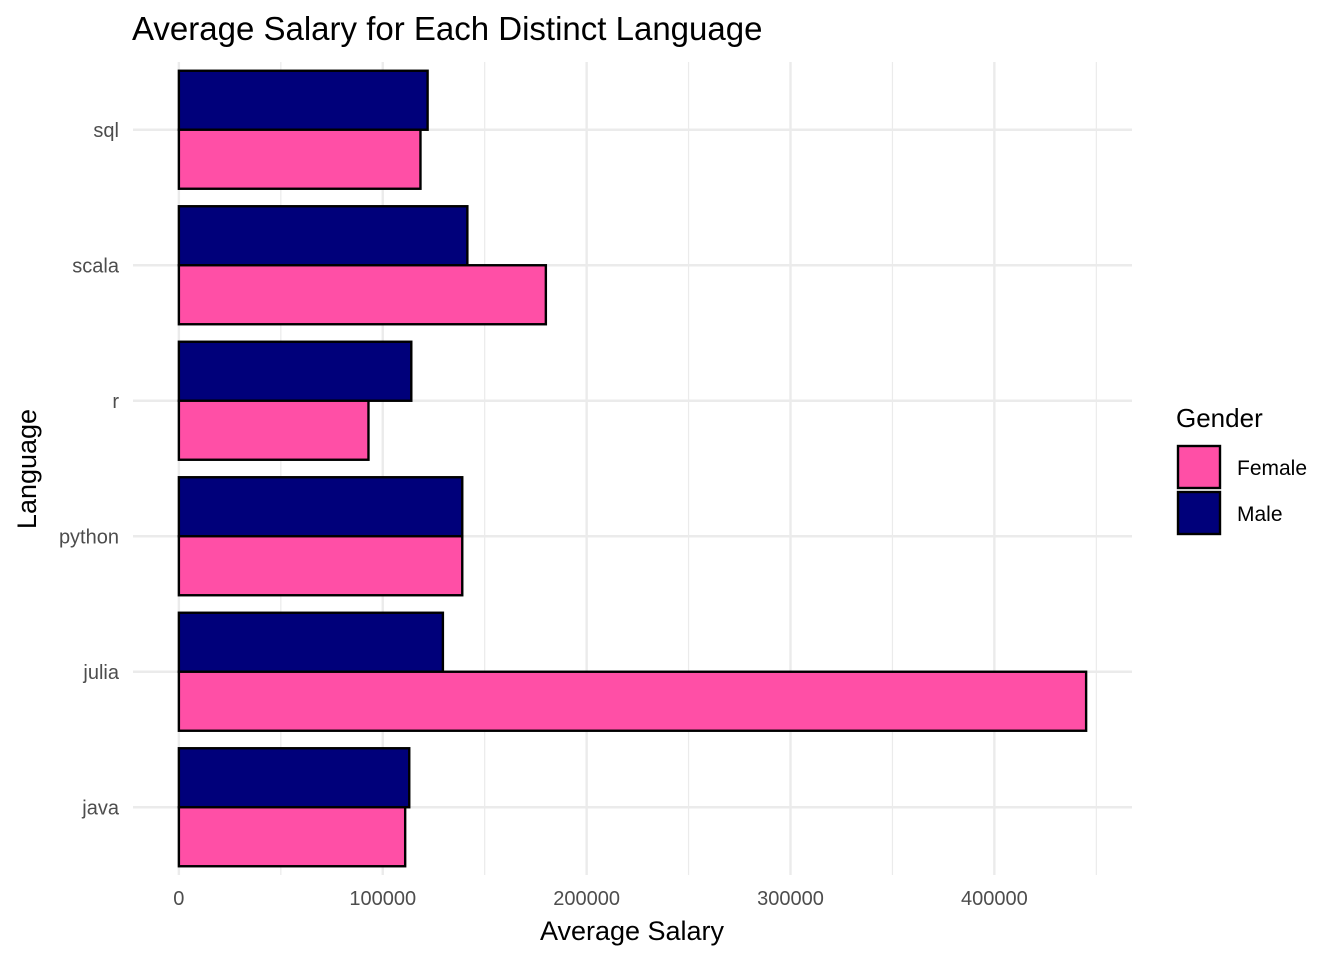 Image resolution: width=1344 pixels, height=960 pixels. Describe the element at coordinates (323, 236) in the screenshot. I see `bar-male-scala` at that location.